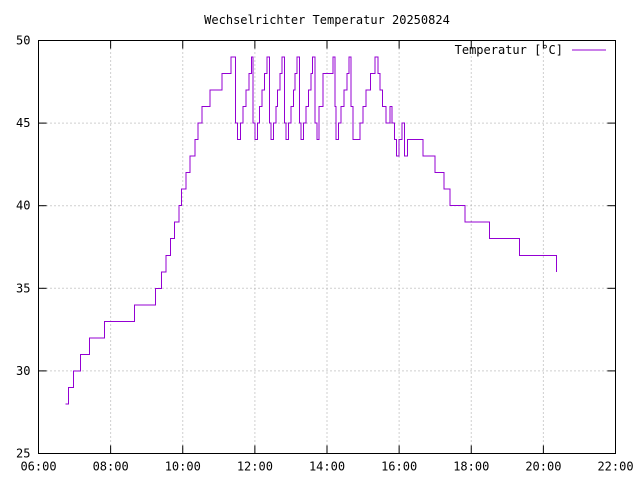 This screenshot has width=640, height=480. I want to click on y-tick-label: 30, so click(23, 371).